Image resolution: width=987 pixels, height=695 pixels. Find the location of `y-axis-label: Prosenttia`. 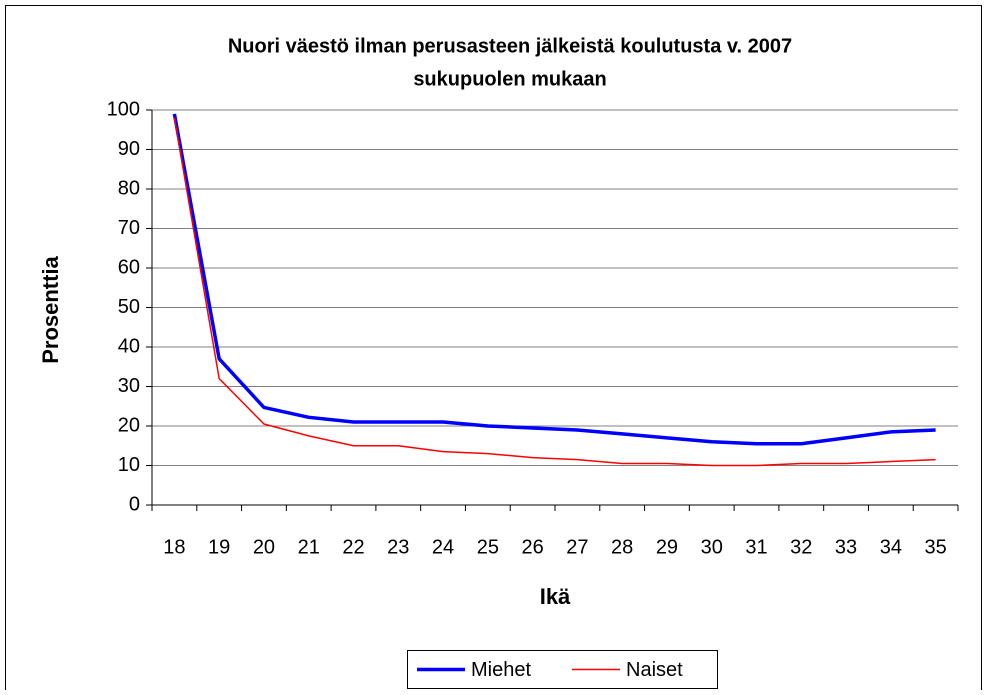

y-axis-label: Prosenttia is located at coordinates (50, 309).